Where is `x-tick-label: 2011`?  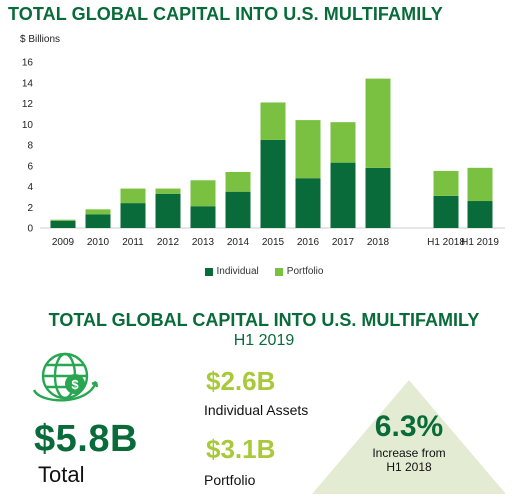
x-tick-label: 2011 is located at coordinates (133, 242).